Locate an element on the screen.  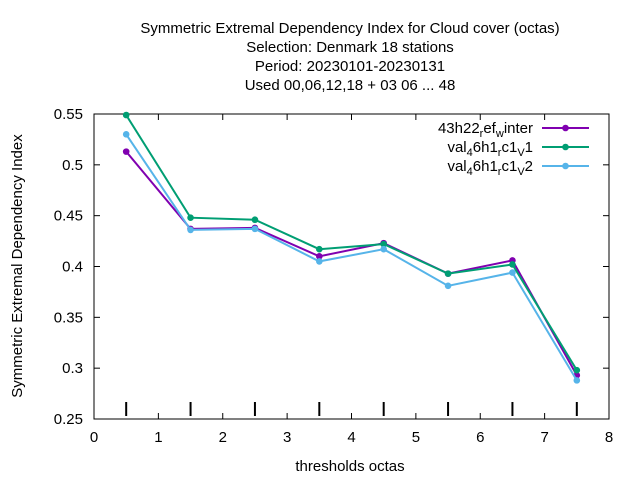
y-tick-label: 0.3 is located at coordinates (72, 368).